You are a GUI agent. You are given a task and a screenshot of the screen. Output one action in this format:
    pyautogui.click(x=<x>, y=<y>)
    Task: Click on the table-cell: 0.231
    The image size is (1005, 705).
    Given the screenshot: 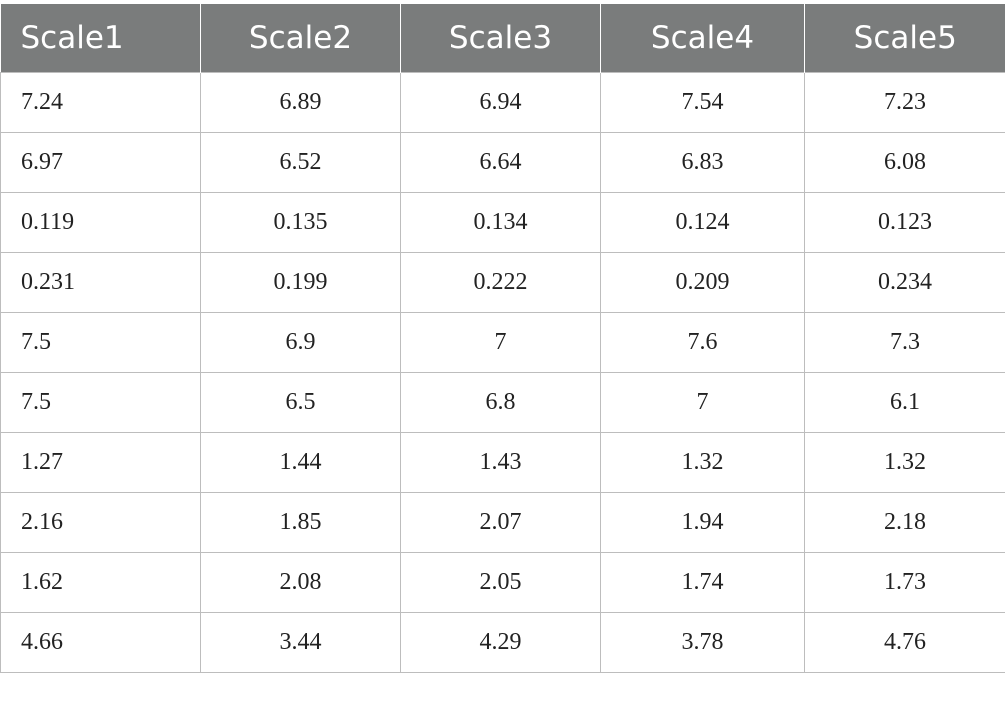 What is the action you would take?
    pyautogui.click(x=100, y=282)
    